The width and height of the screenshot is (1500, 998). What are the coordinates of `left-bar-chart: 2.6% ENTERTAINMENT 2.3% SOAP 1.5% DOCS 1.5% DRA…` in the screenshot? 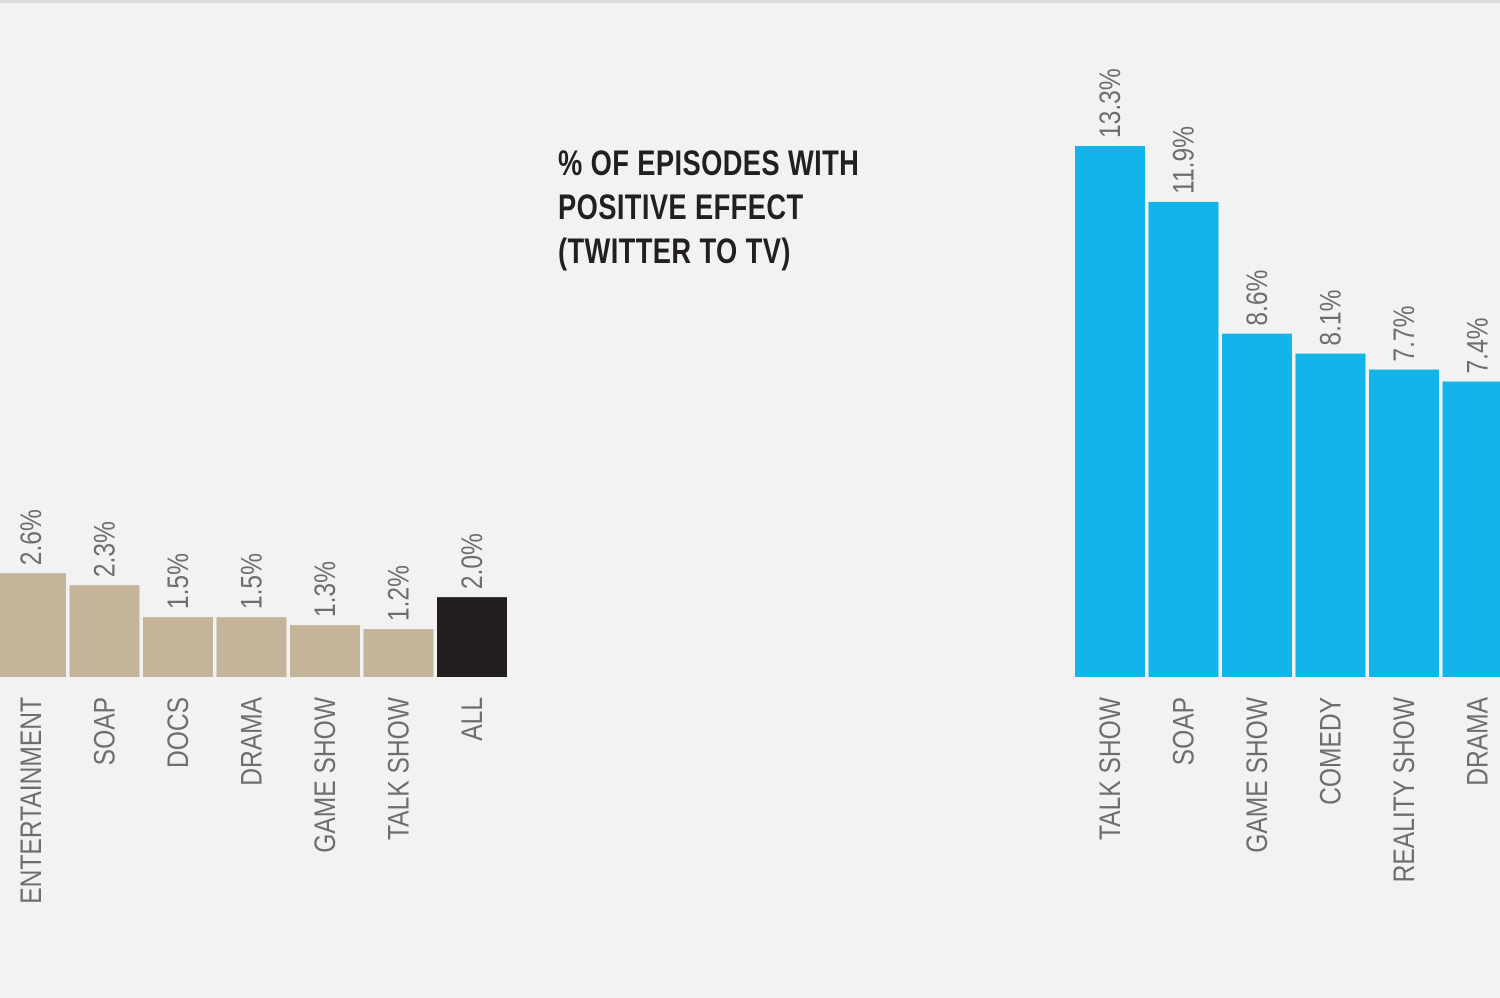 It's located at (253, 706).